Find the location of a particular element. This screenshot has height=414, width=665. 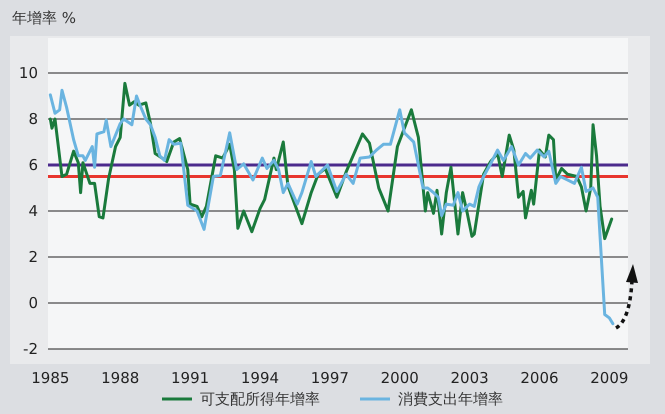

y-tick-label: 0 is located at coordinates (33, 303).